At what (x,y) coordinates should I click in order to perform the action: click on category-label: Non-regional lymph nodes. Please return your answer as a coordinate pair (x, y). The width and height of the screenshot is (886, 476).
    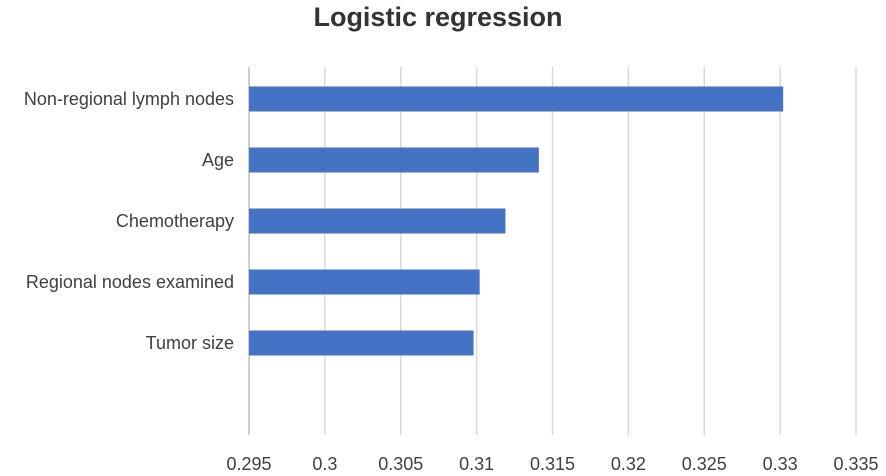
    Looking at the image, I should click on (129, 99).